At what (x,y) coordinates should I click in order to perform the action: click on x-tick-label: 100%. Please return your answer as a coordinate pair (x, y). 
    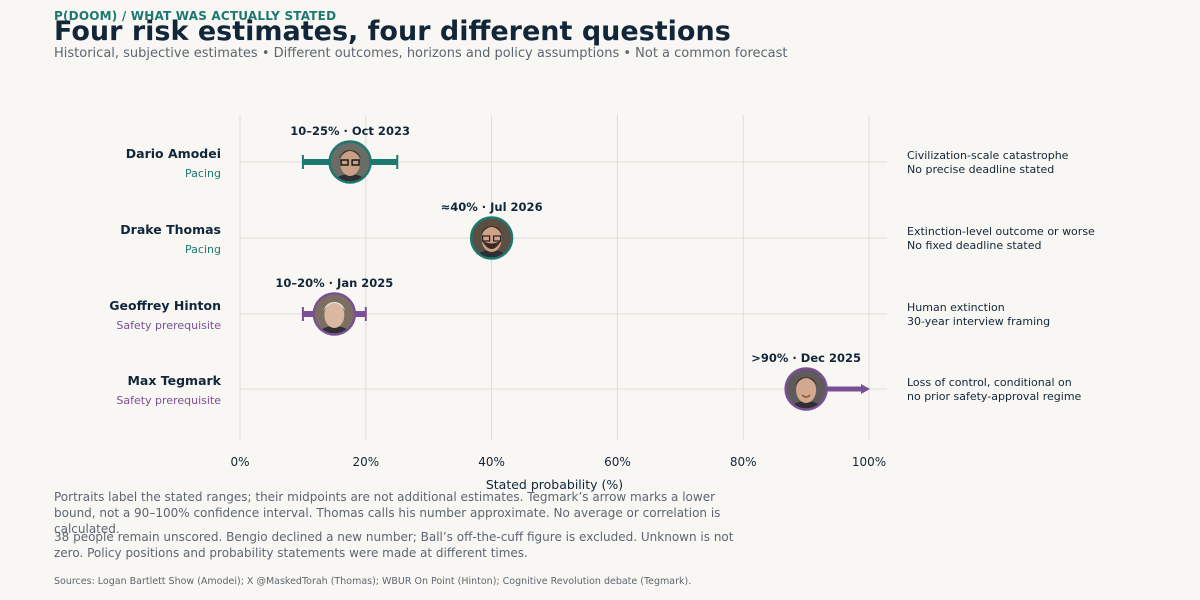
    Looking at the image, I should click on (869, 462).